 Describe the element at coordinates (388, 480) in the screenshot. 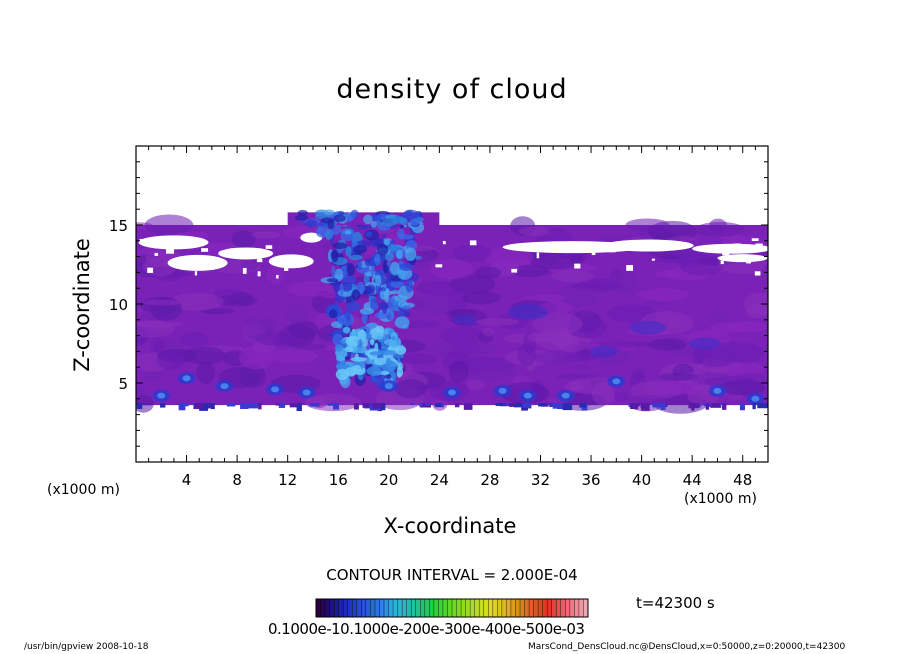

I see `x-tick-label: 20` at that location.